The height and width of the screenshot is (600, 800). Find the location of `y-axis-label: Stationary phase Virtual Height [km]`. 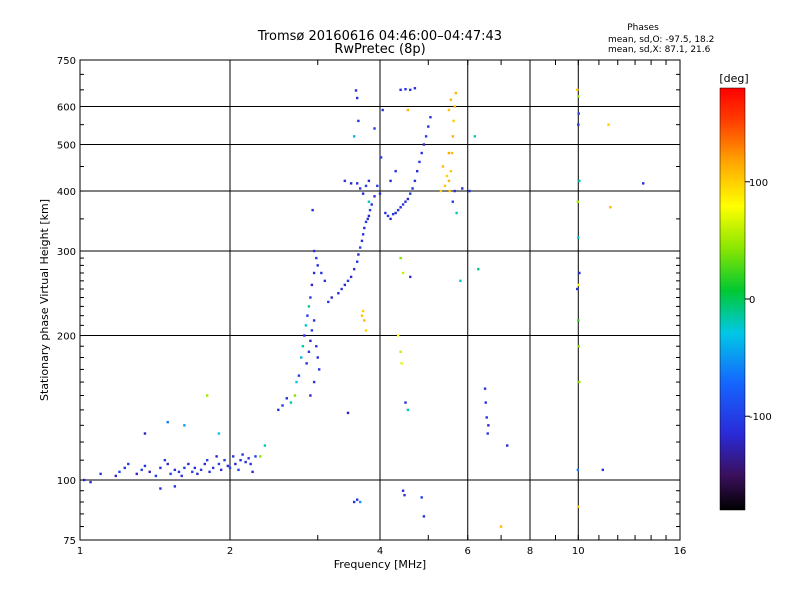

y-axis-label: Stationary phase Virtual Height [km] is located at coordinates (44, 300).